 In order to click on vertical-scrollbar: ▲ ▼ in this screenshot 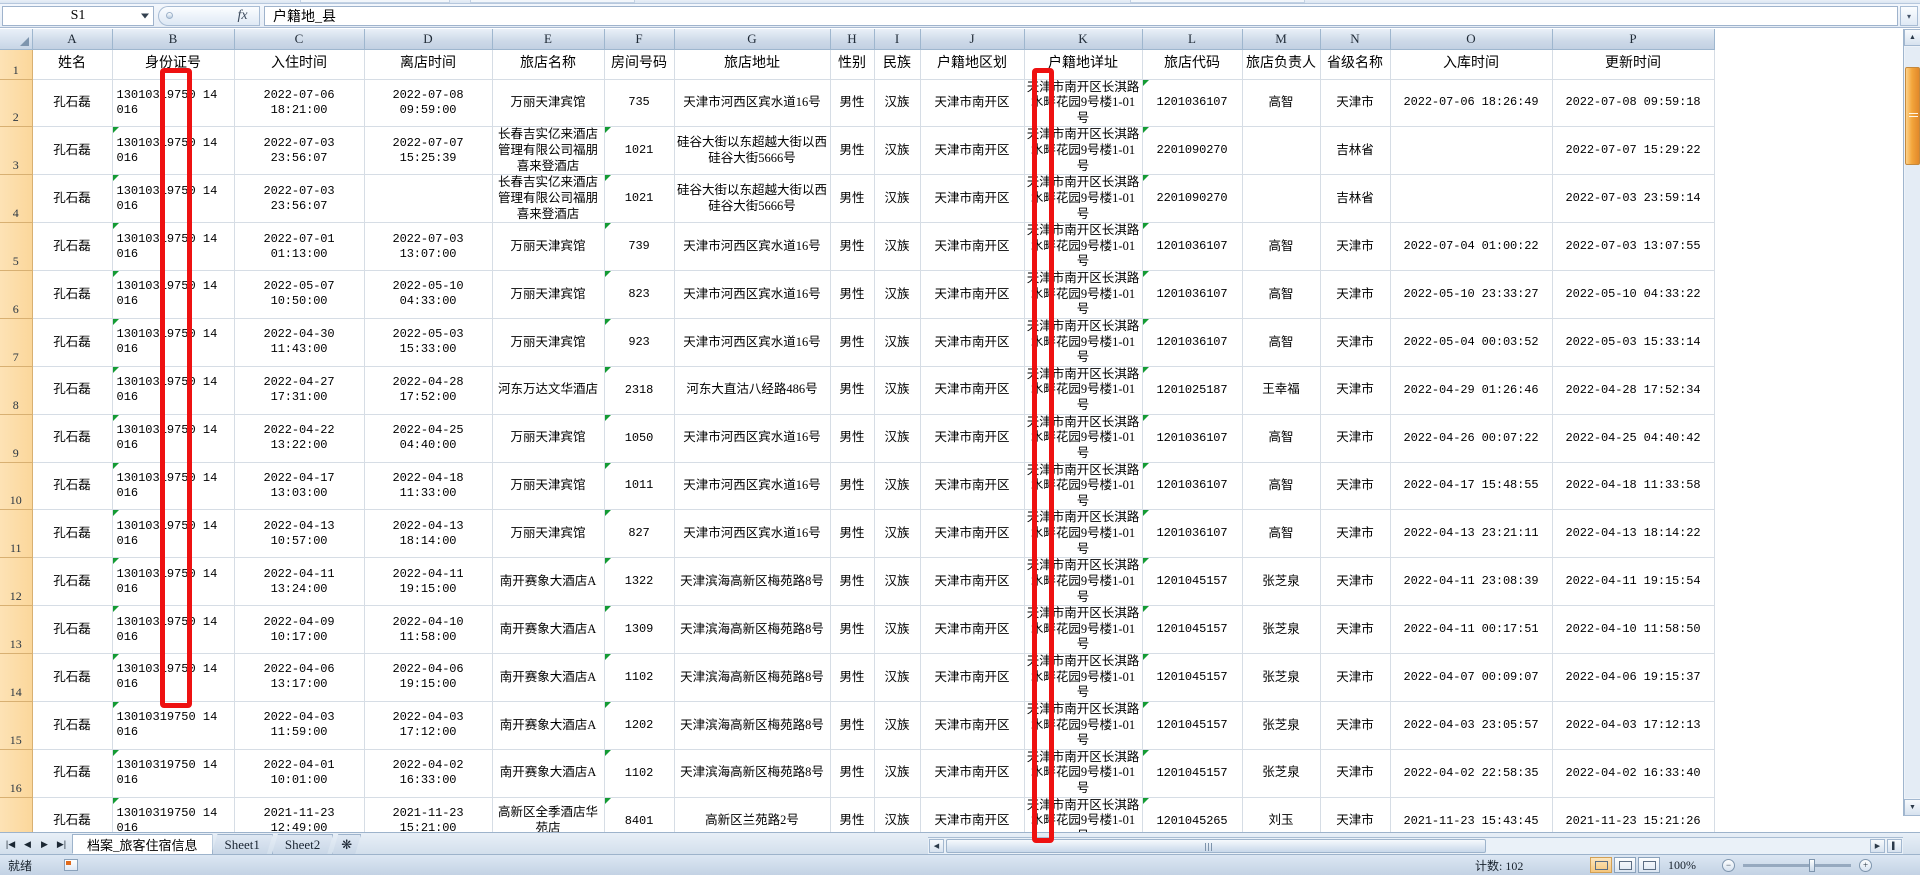, I will do `click(1911, 422)`.